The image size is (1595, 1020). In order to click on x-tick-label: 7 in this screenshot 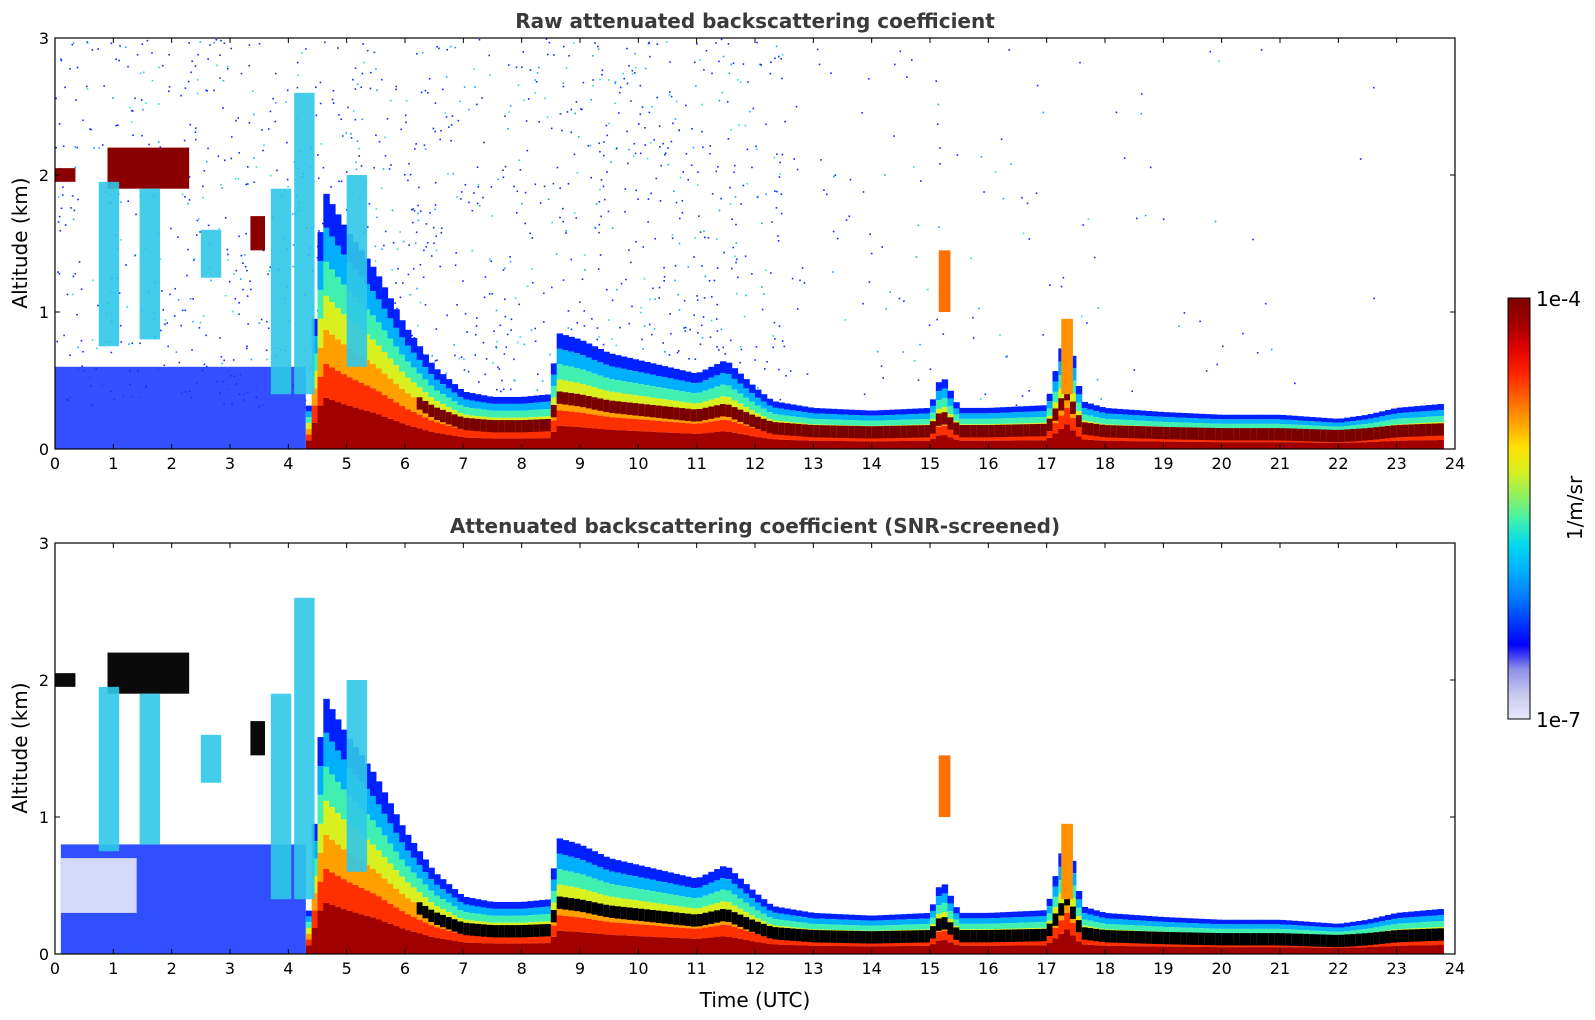, I will do `click(463, 463)`.